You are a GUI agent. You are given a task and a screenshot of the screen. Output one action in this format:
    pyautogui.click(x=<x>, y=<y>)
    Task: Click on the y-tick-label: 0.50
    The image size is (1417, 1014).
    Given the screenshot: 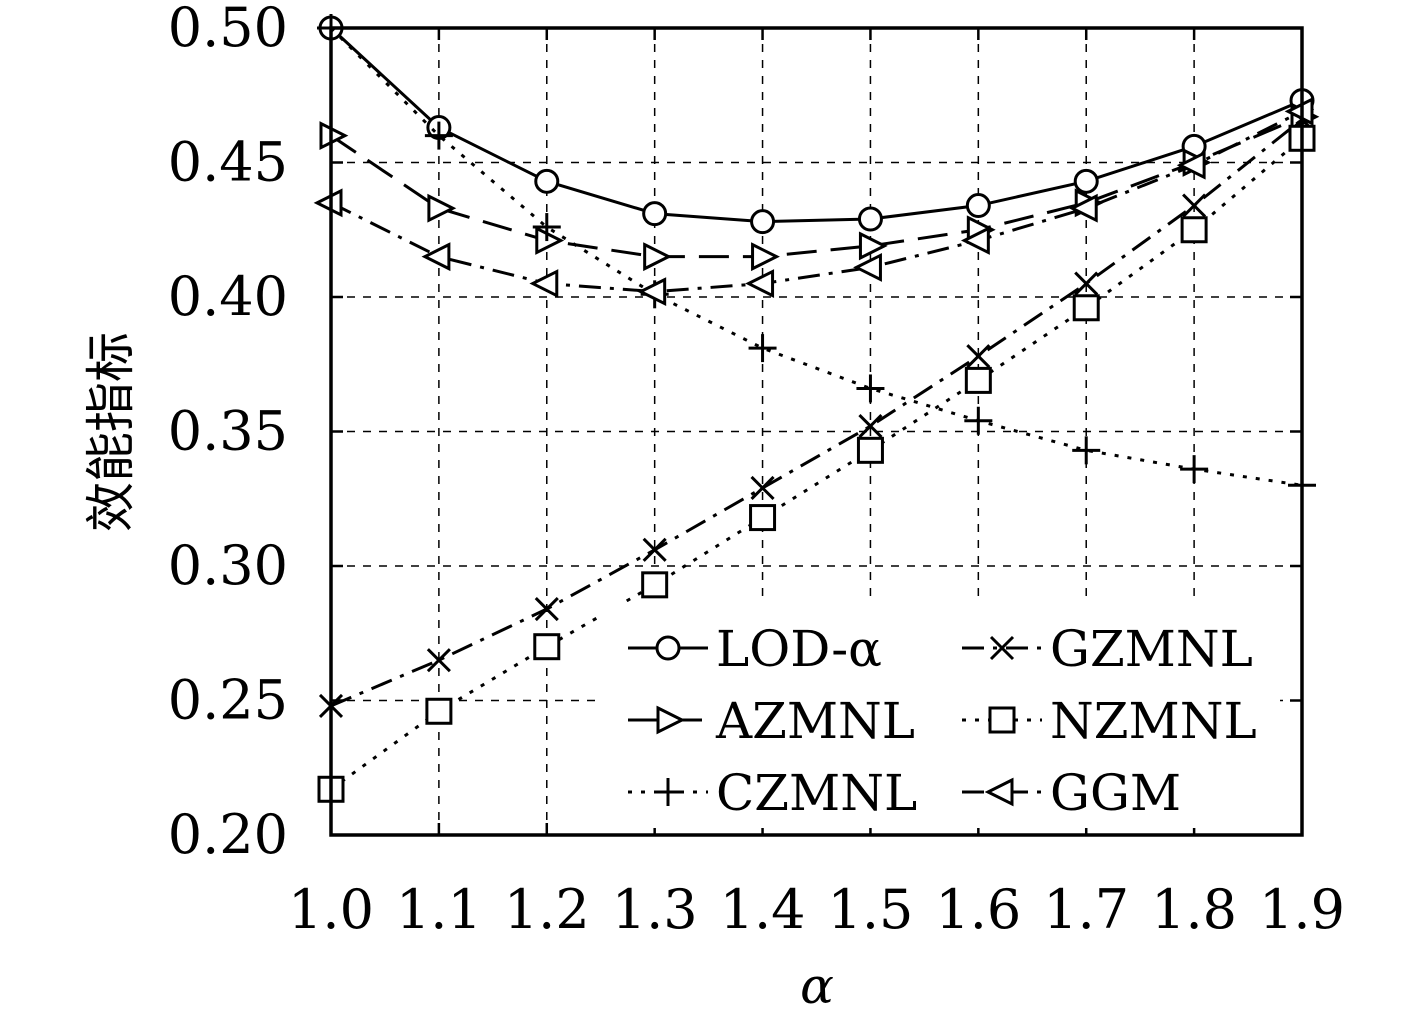 What is the action you would take?
    pyautogui.click(x=228, y=29)
    